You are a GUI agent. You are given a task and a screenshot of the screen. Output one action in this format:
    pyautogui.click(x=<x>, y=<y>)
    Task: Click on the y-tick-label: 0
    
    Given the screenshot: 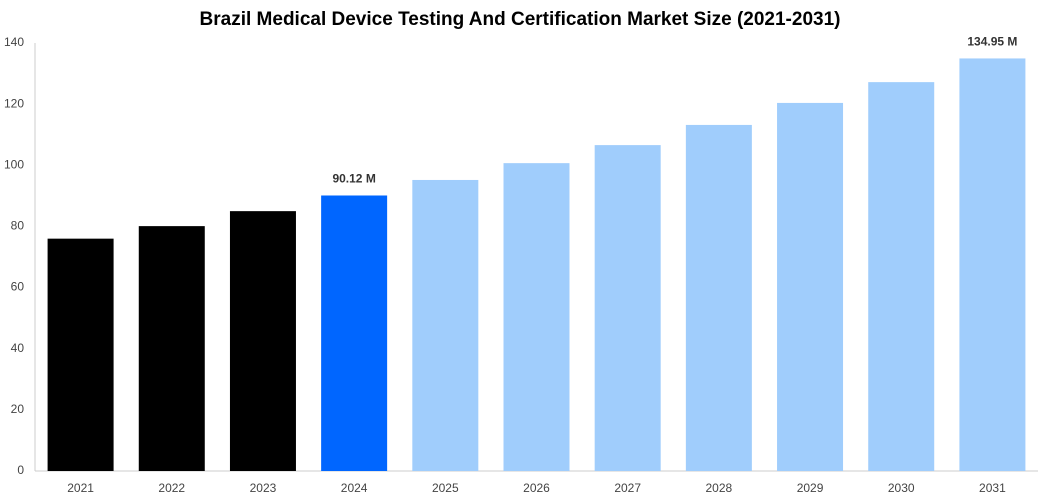 What is the action you would take?
    pyautogui.click(x=20, y=470)
    